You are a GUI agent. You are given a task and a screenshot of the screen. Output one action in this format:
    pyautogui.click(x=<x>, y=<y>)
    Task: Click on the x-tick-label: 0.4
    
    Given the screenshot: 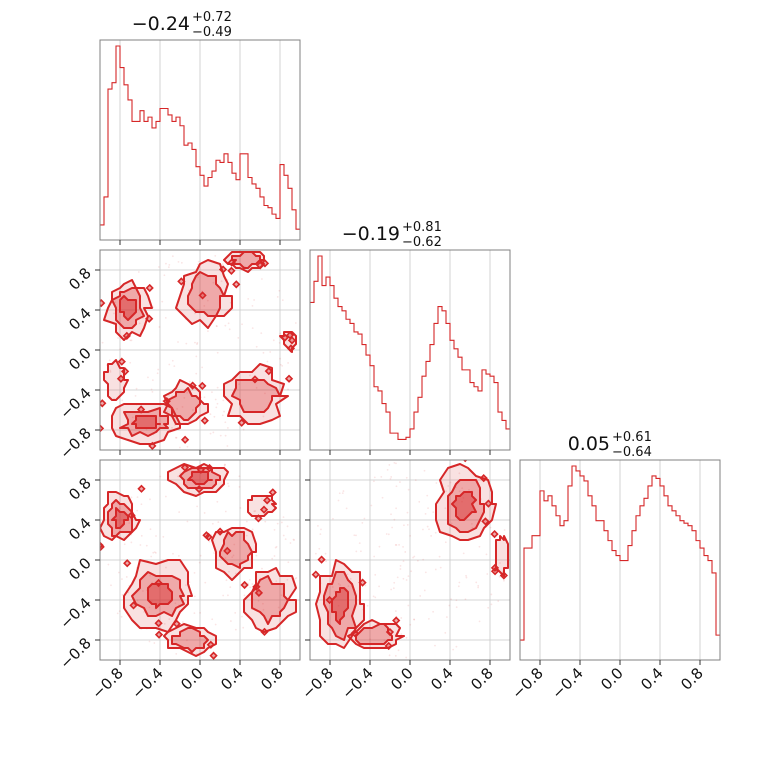 What is the action you would take?
    pyautogui.click(x=232, y=679)
    